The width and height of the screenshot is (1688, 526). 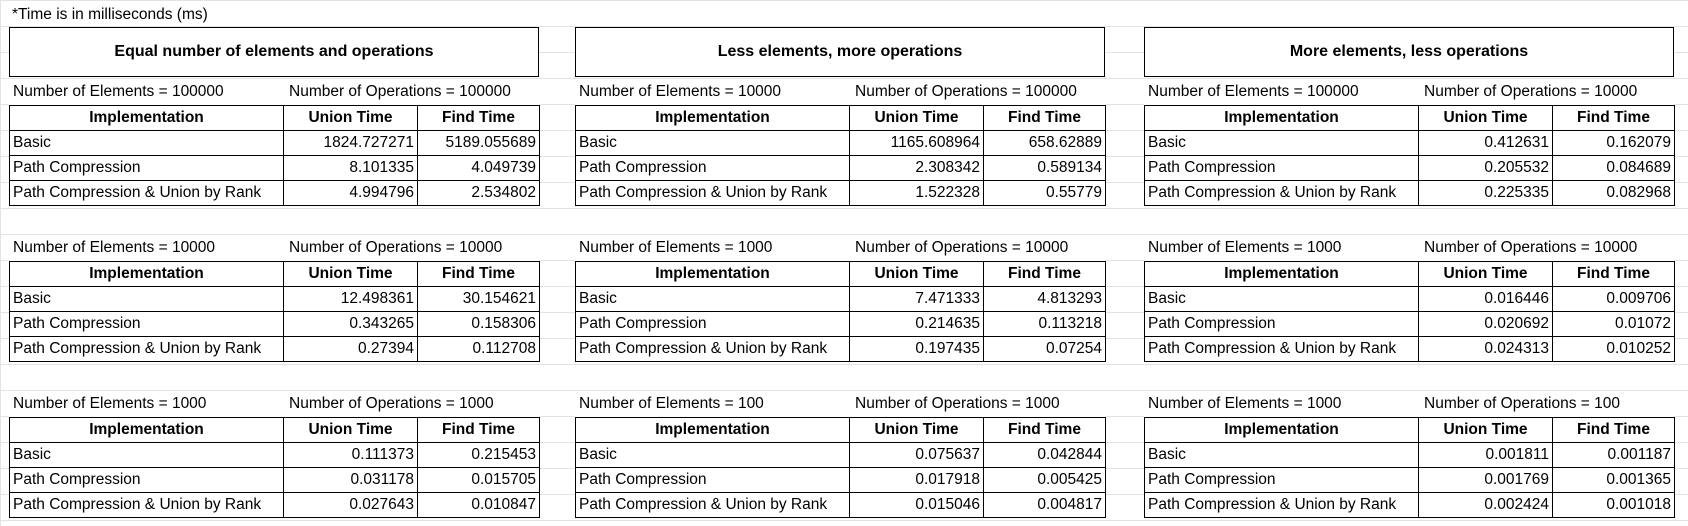 I want to click on union-time-cell: 2.308342, so click(x=916, y=168).